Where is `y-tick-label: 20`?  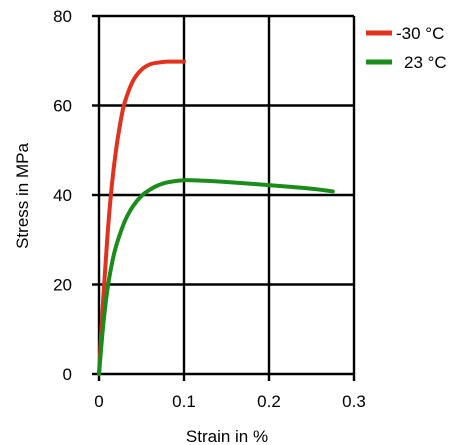 y-tick-label: 20 is located at coordinates (62, 285).